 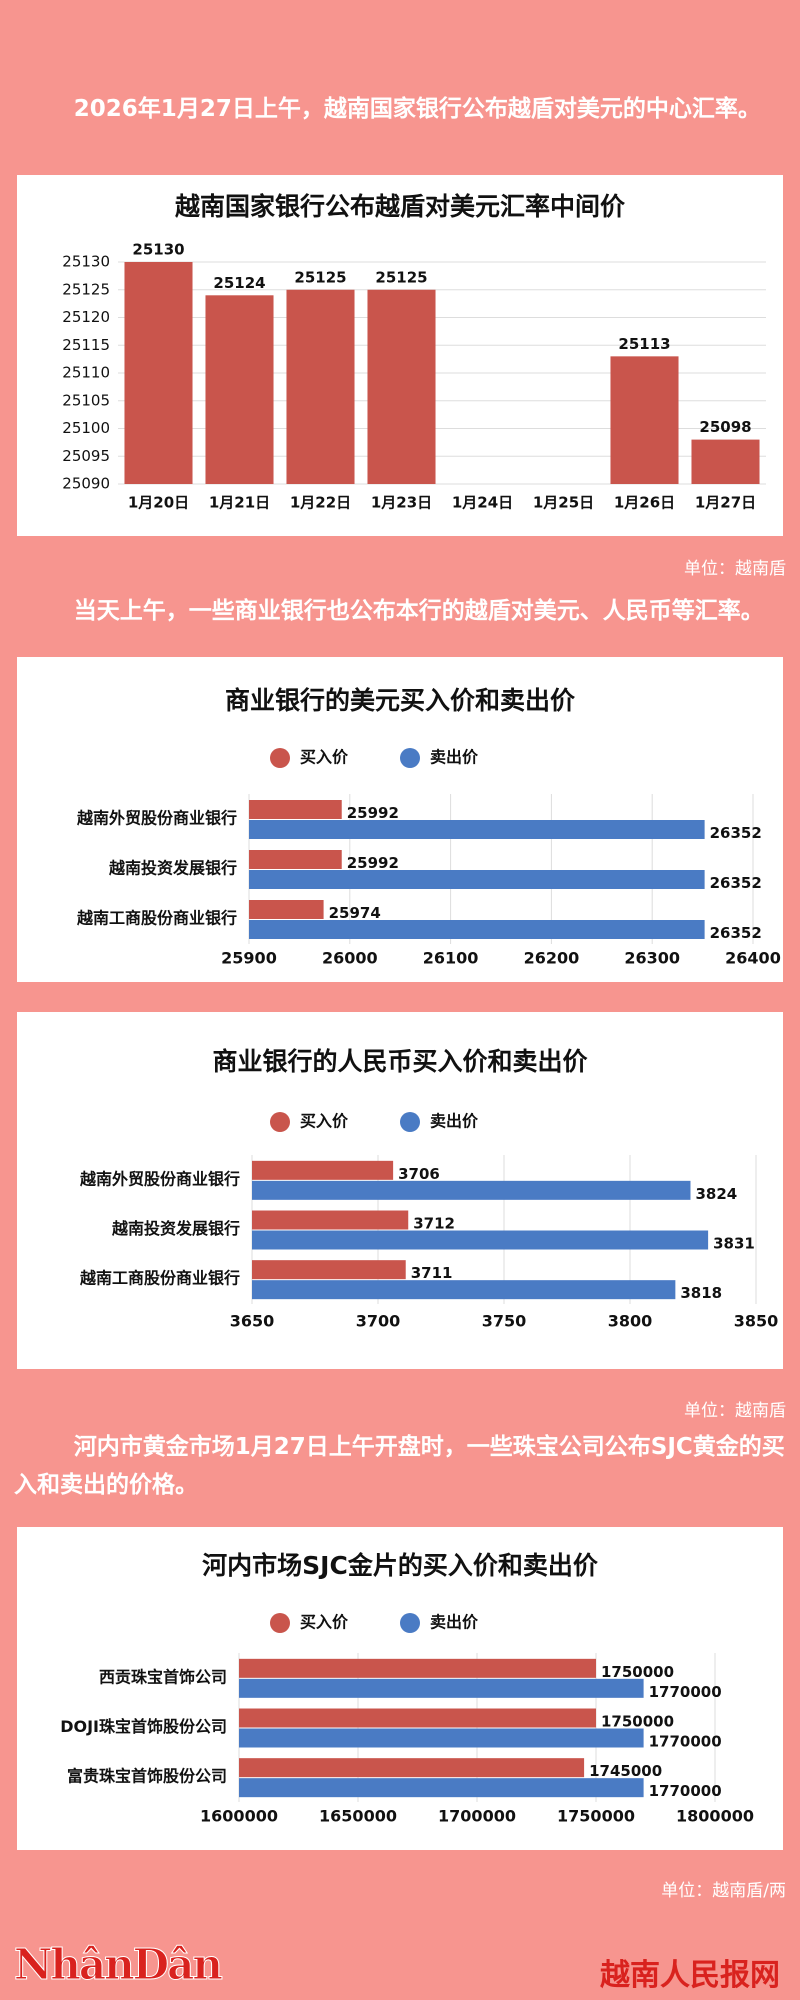 I want to click on x-tick-label: 1月25日, so click(x=563, y=503).